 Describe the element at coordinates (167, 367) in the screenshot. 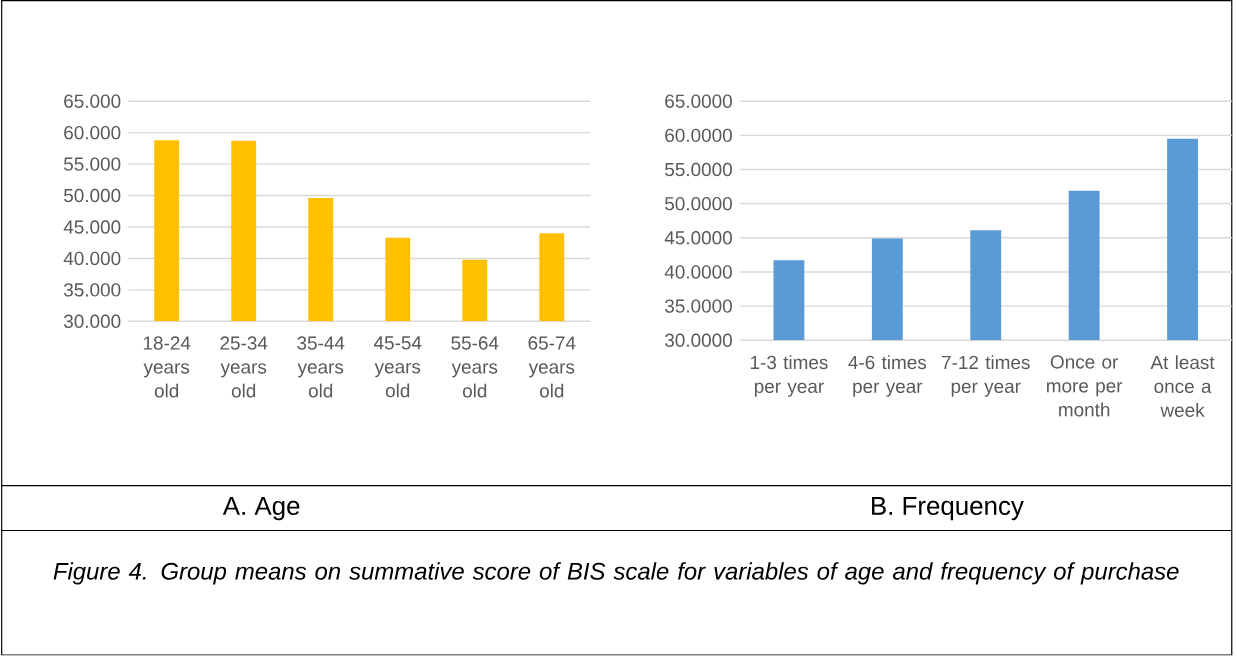

I see `x-tick-label: 18-24 years old` at that location.